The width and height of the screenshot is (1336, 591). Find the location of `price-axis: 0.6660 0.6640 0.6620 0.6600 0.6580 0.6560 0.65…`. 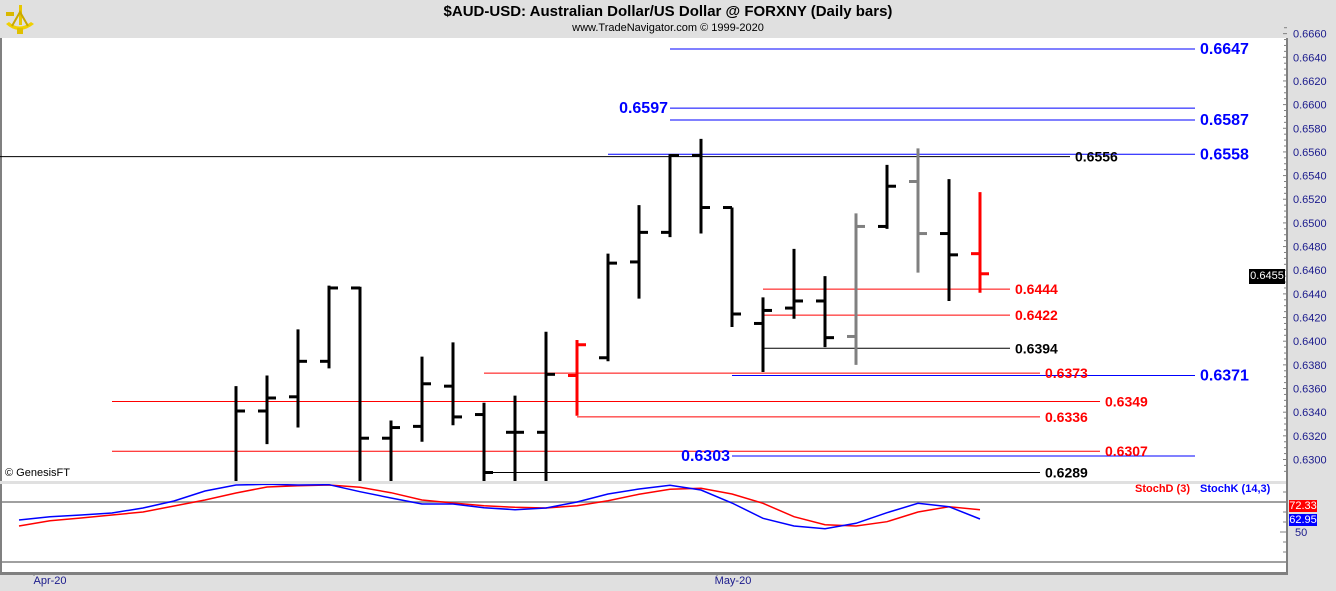

price-axis: 0.6660 0.6640 0.6620 0.6600 0.6580 0.6560 0.65… is located at coordinates (1305, 249).